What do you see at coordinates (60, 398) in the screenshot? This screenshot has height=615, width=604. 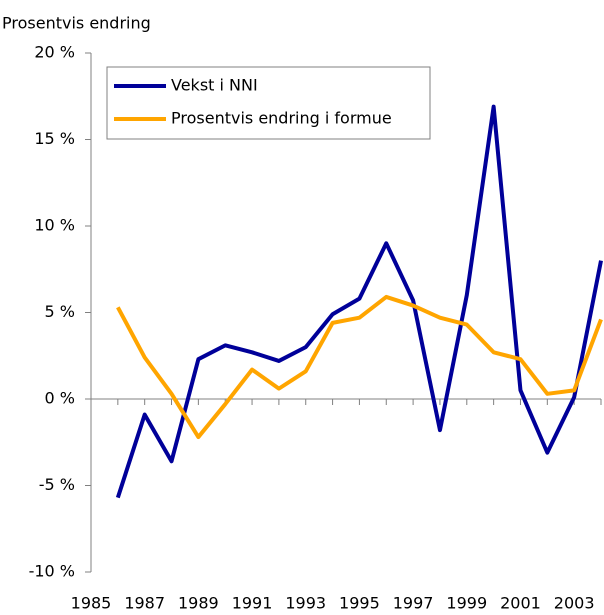 I see `y-tick-label: 0 %` at bounding box center [60, 398].